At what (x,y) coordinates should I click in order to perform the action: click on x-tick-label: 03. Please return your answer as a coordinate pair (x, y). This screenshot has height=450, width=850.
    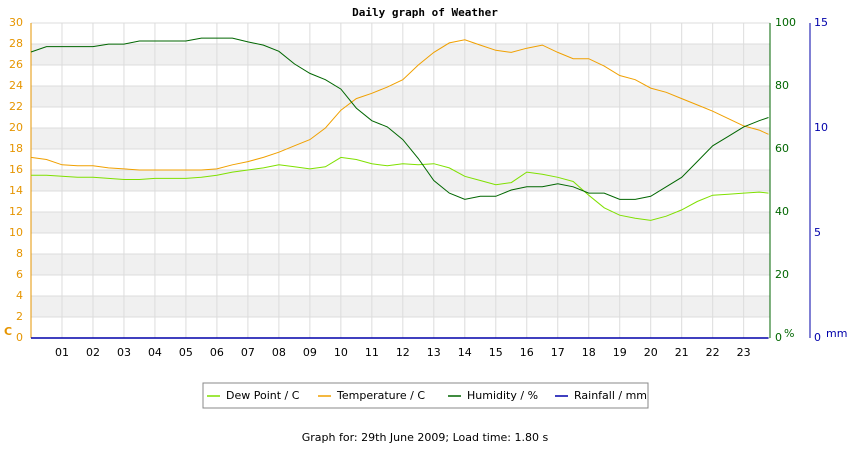
    Looking at the image, I should click on (124, 352).